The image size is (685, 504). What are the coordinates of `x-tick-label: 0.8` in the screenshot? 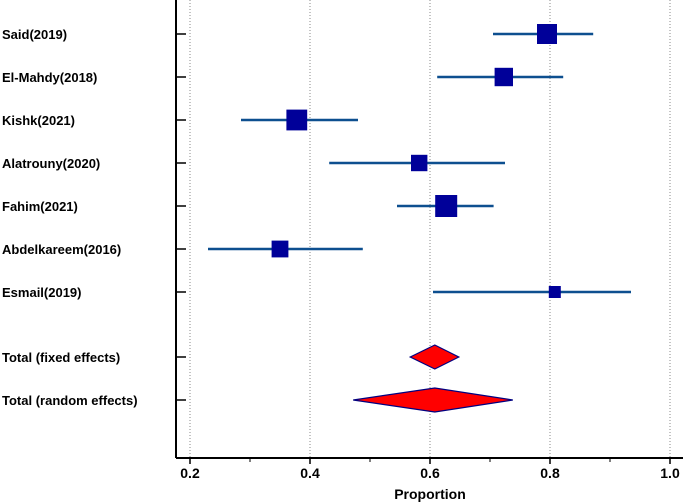 It's located at (550, 473).